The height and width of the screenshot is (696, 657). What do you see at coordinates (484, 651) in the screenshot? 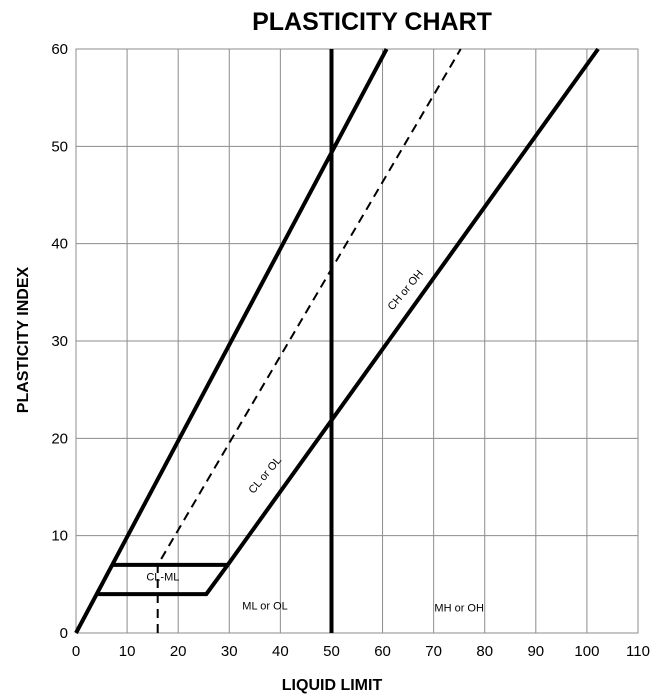
I see `x-tick-label: 80` at bounding box center [484, 651].